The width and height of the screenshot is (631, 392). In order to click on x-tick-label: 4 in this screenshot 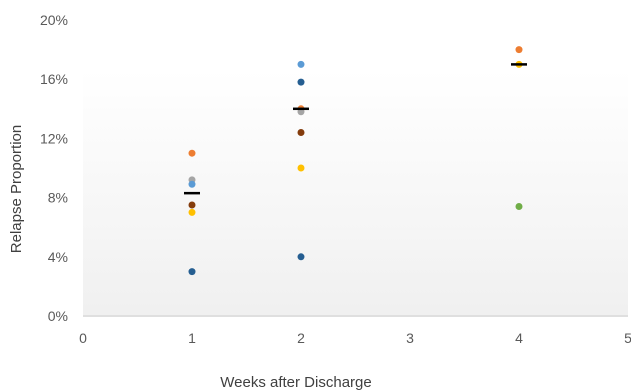, I will do `click(519, 338)`.